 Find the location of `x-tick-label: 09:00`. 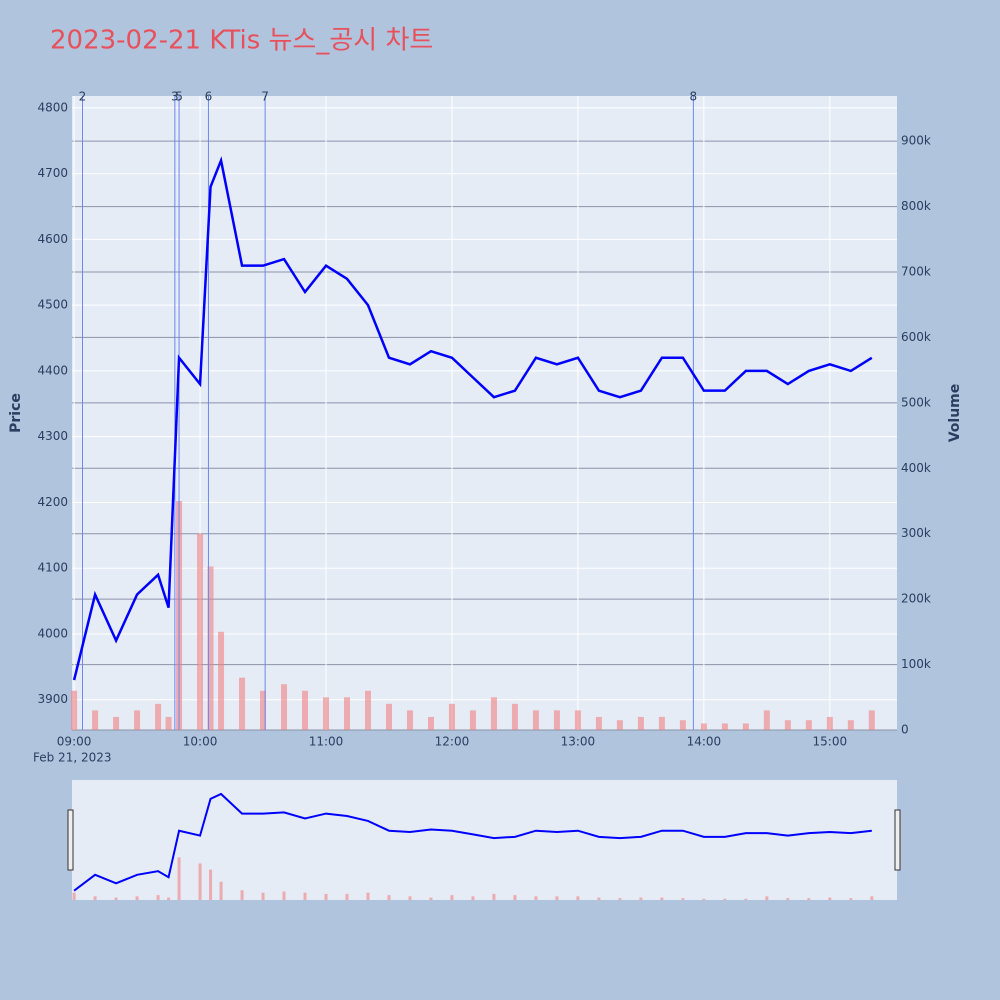

x-tick-label: 09:00 is located at coordinates (74, 742).